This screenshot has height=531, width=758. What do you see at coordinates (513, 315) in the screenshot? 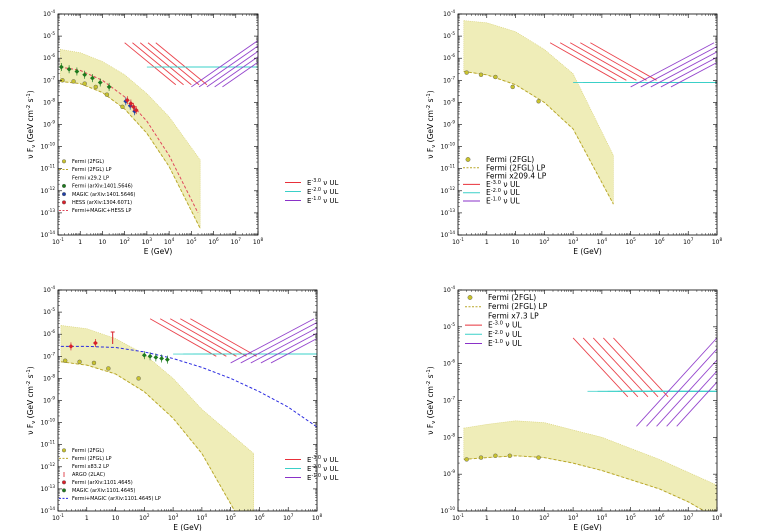
I see `legend-label: Fermi x7.3 LP` at bounding box center [513, 315].